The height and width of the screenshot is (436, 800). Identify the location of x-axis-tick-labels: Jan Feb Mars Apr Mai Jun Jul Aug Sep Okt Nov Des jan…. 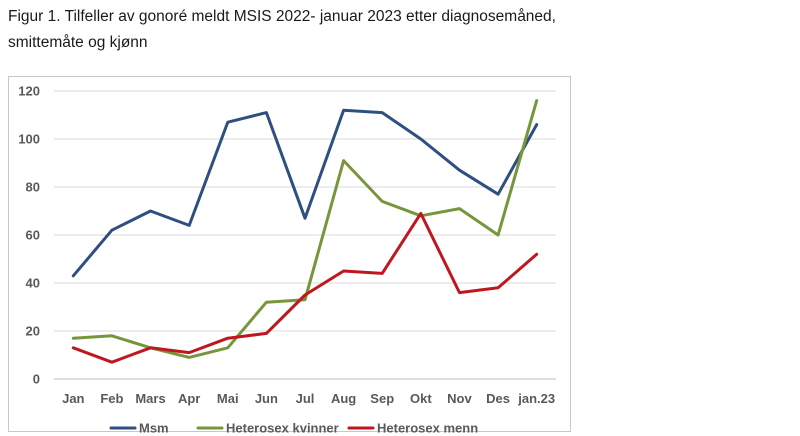
(308, 398).